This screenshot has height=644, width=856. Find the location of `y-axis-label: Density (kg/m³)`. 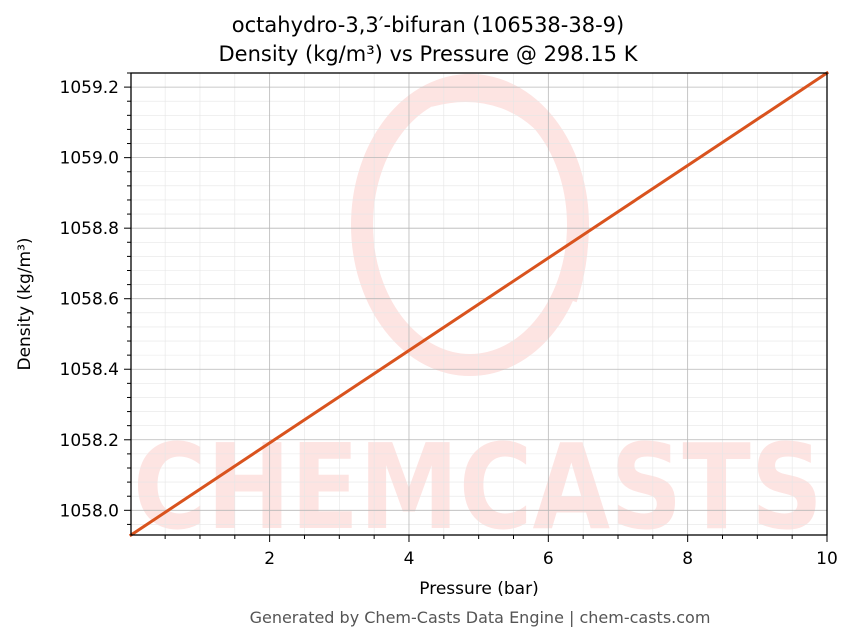

y-axis-label: Density (kg/m³) is located at coordinates (25, 303).